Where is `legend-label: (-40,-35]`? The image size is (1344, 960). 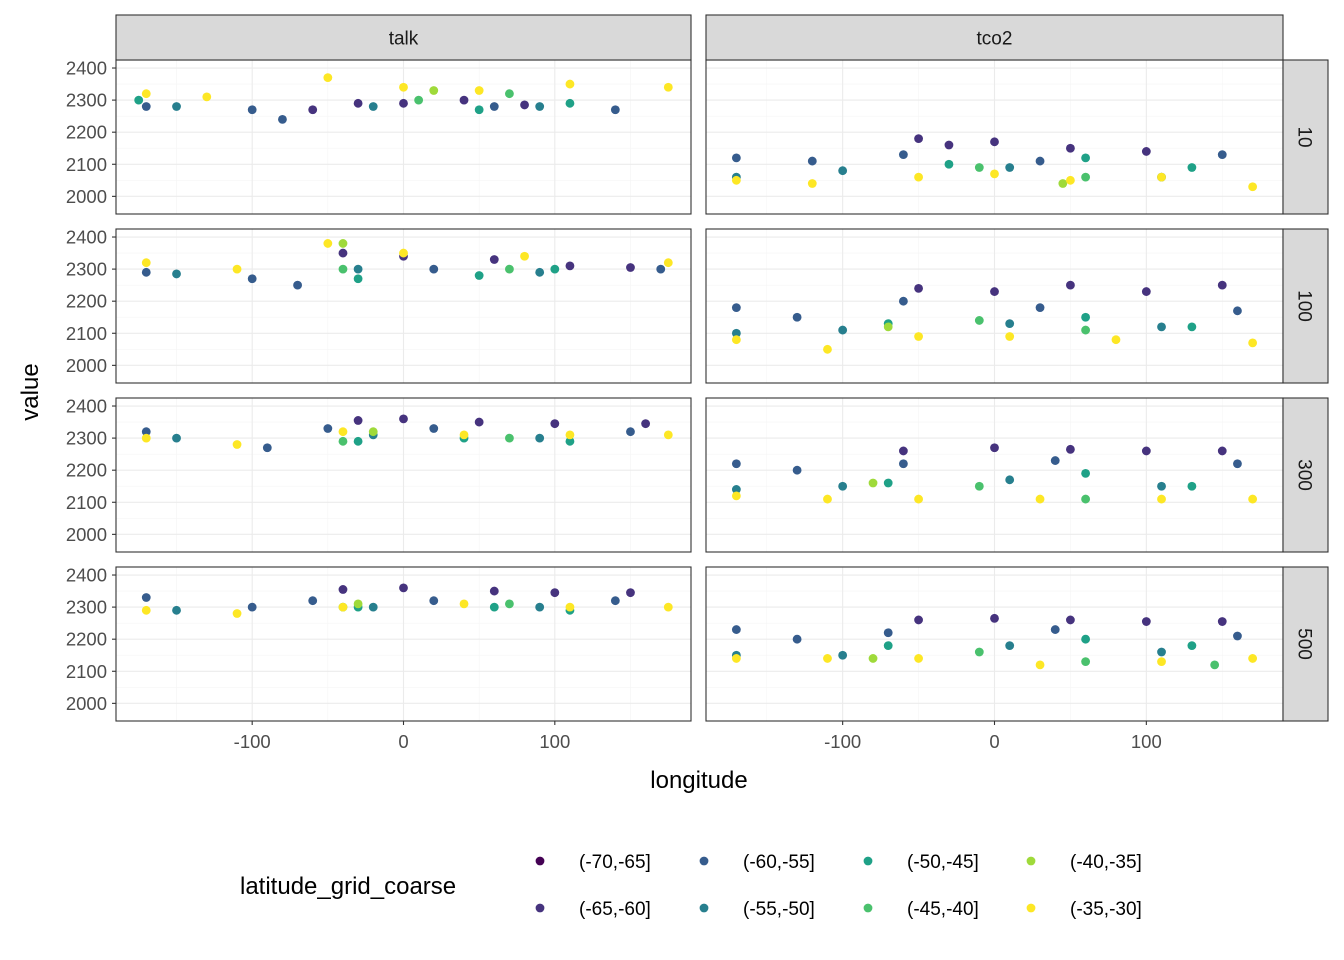 legend-label: (-40,-35] is located at coordinates (1106, 862).